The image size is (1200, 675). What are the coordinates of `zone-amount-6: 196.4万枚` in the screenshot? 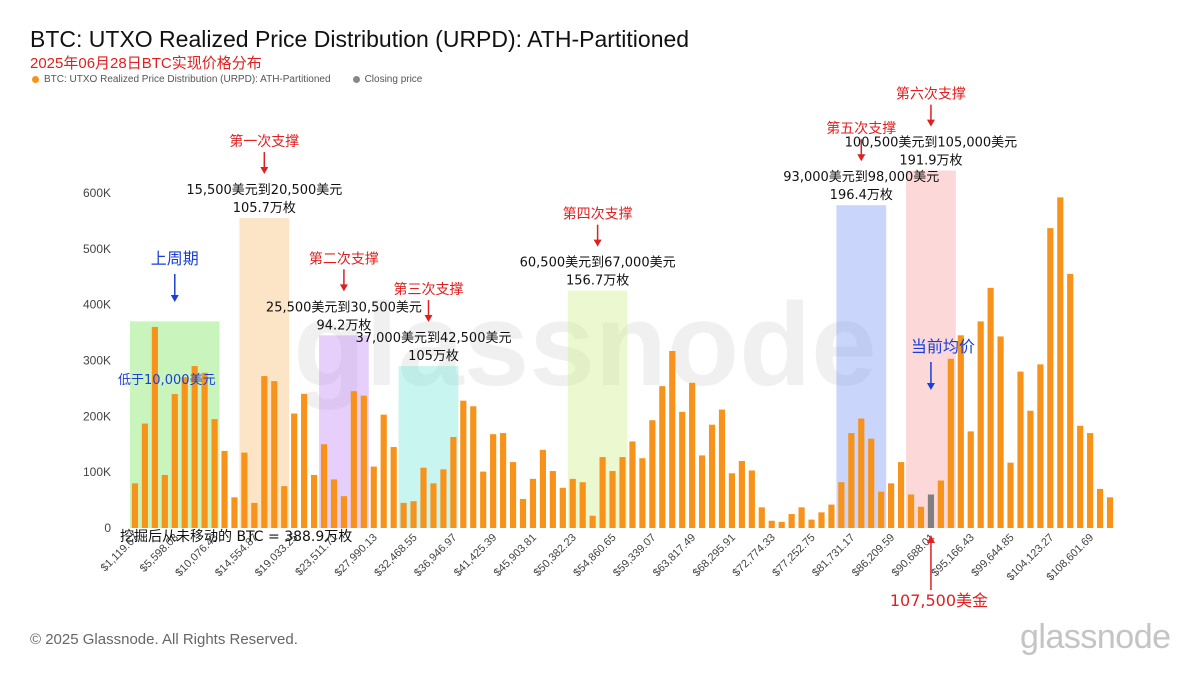 It's located at (861, 195).